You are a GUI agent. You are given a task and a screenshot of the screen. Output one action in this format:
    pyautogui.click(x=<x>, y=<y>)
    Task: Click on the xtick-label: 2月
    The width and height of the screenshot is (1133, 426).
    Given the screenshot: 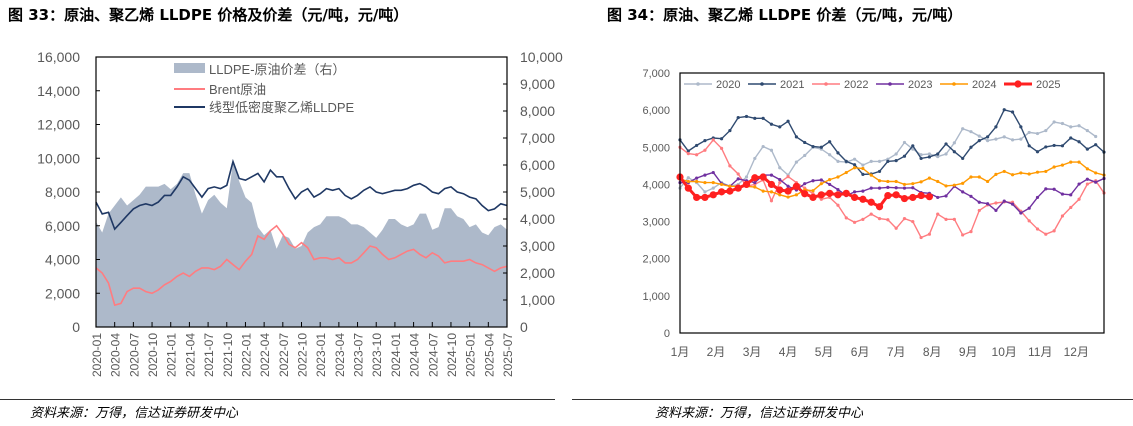 What is the action you would take?
    pyautogui.click(x=716, y=352)
    